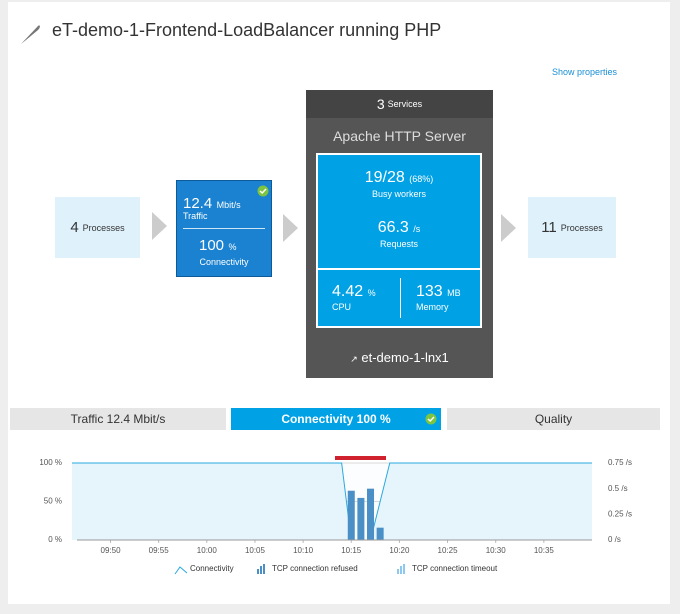  What do you see at coordinates (371, 293) in the screenshot?
I see `cpu-unit: %` at bounding box center [371, 293].